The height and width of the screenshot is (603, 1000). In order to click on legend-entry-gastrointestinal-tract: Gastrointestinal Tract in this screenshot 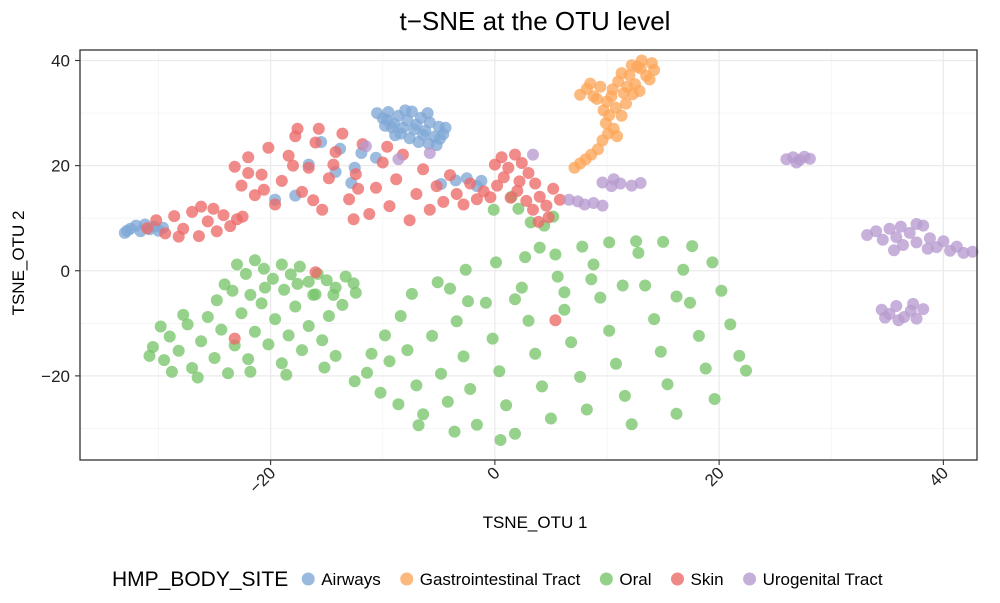, I will do `click(490, 579)`.